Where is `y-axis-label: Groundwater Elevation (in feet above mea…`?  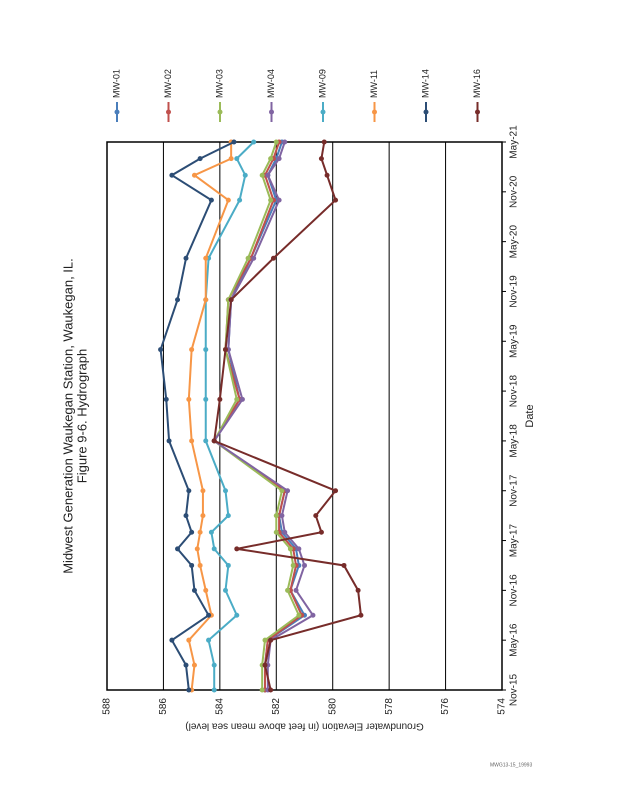
y-axis-label: Groundwater Elevation (in feet above mea… is located at coordinates (304, 725).